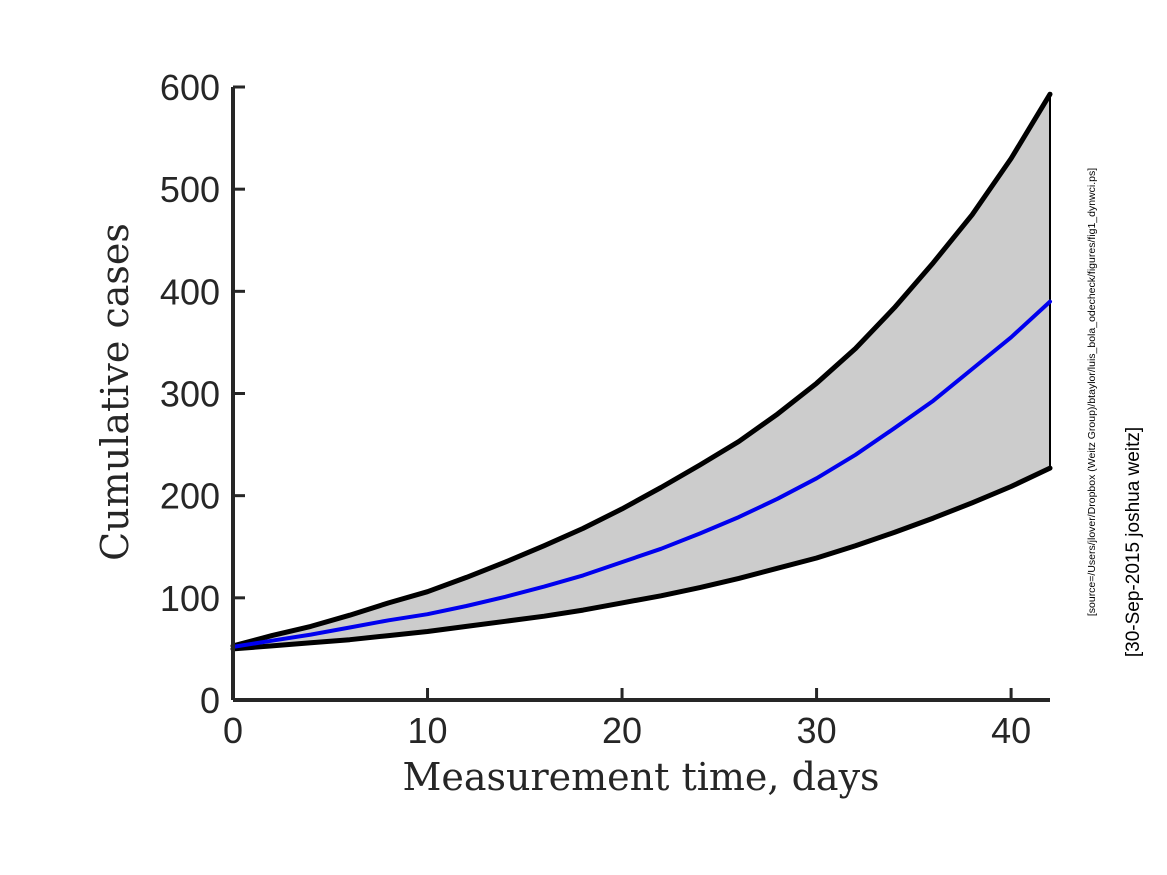 Image resolution: width=1167 pixels, height=875 pixels. What do you see at coordinates (190, 394) in the screenshot?
I see `y-tick-label: 300` at bounding box center [190, 394].